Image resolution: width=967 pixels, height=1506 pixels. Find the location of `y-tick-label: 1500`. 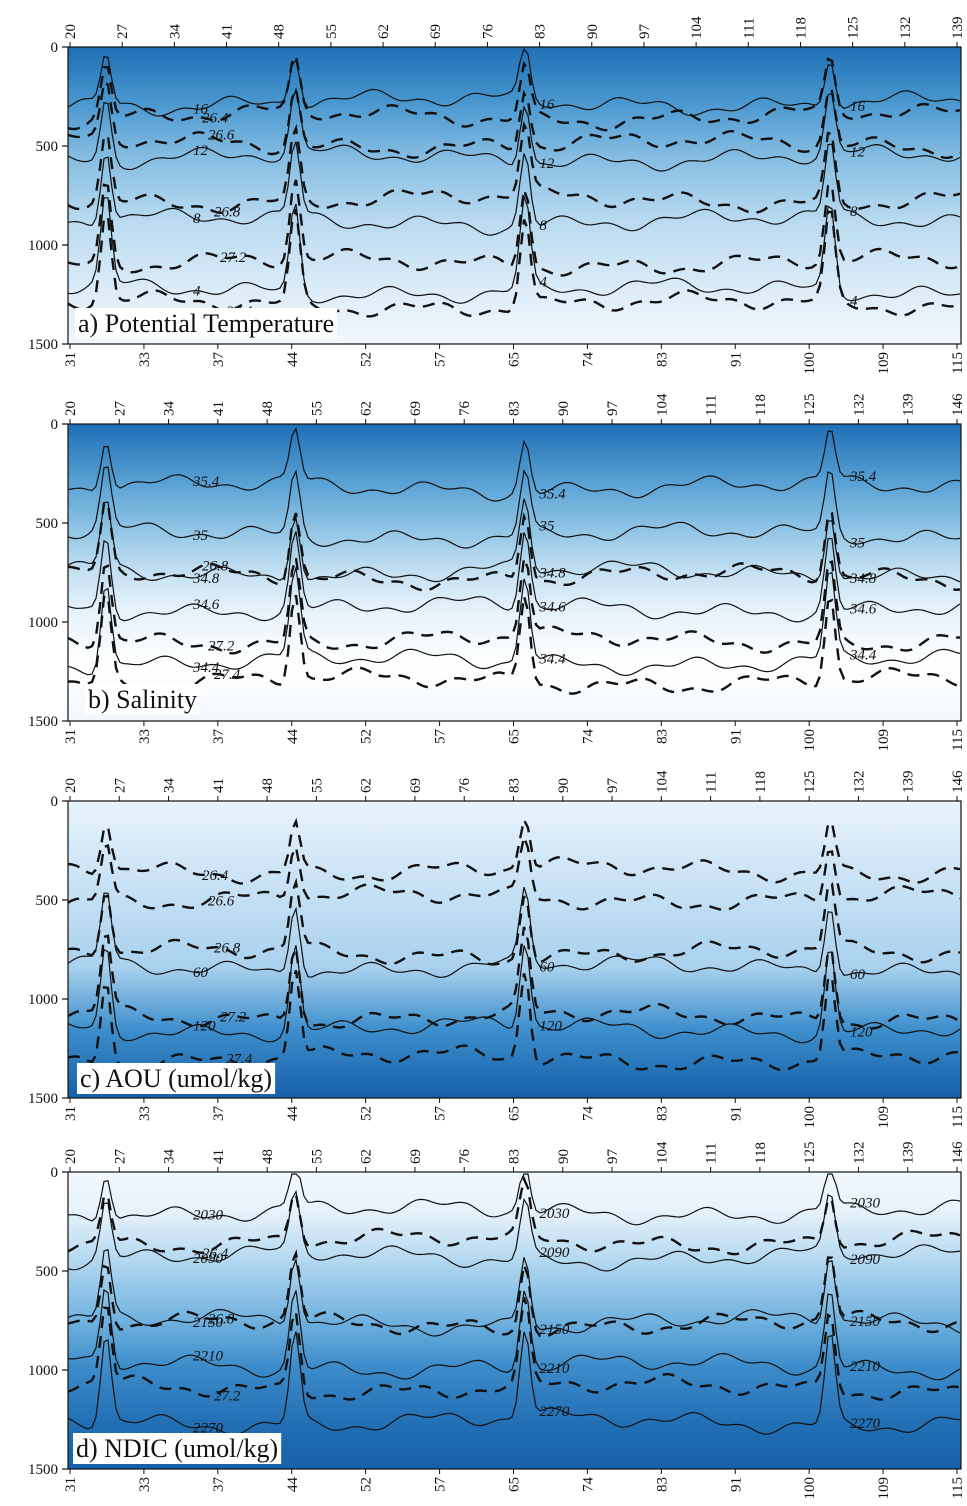

y-tick-label: 1500 is located at coordinates (43, 345).